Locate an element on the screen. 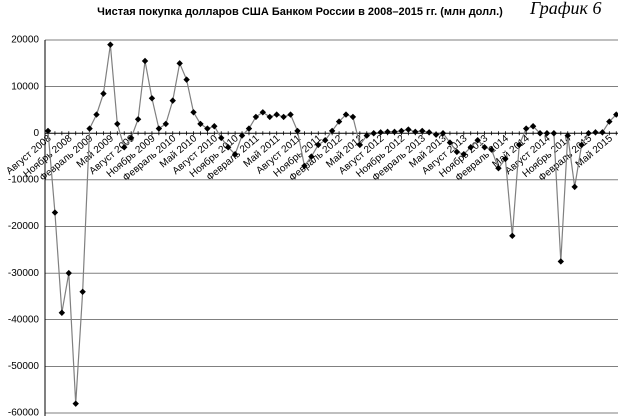  y-tick-label: -20000 is located at coordinates (24, 226).